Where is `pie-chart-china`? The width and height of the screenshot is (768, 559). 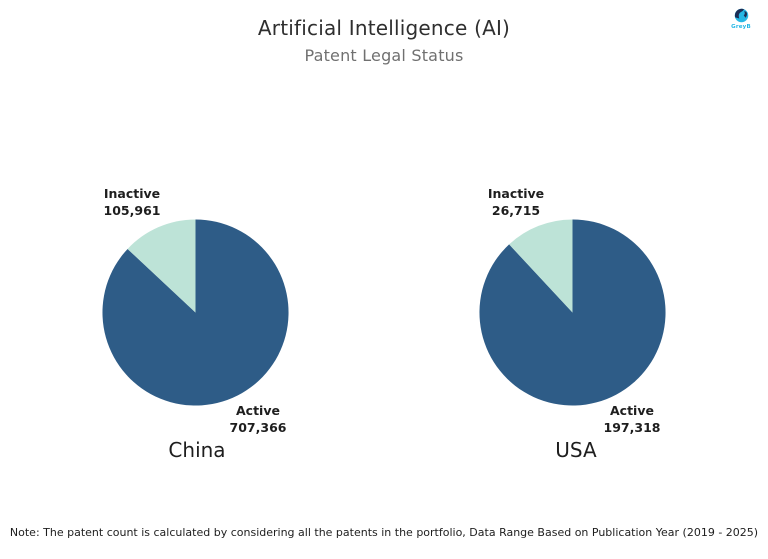
pie-chart-china is located at coordinates (195, 312).